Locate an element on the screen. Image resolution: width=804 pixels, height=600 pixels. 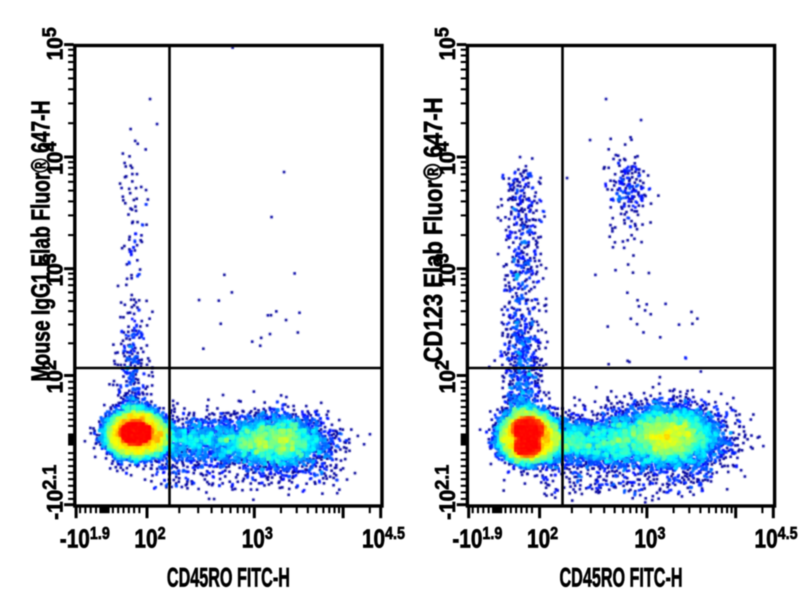
svg-text: Mouse IgG1 Elab Fluor® 647-H is located at coordinates (41, 241).